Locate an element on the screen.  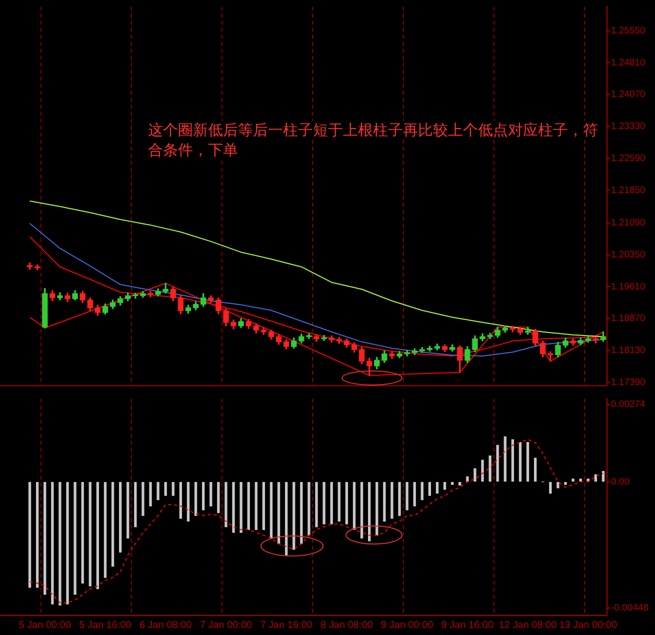
x-tick-label: 12 Jan 08:00 is located at coordinates (528, 625).